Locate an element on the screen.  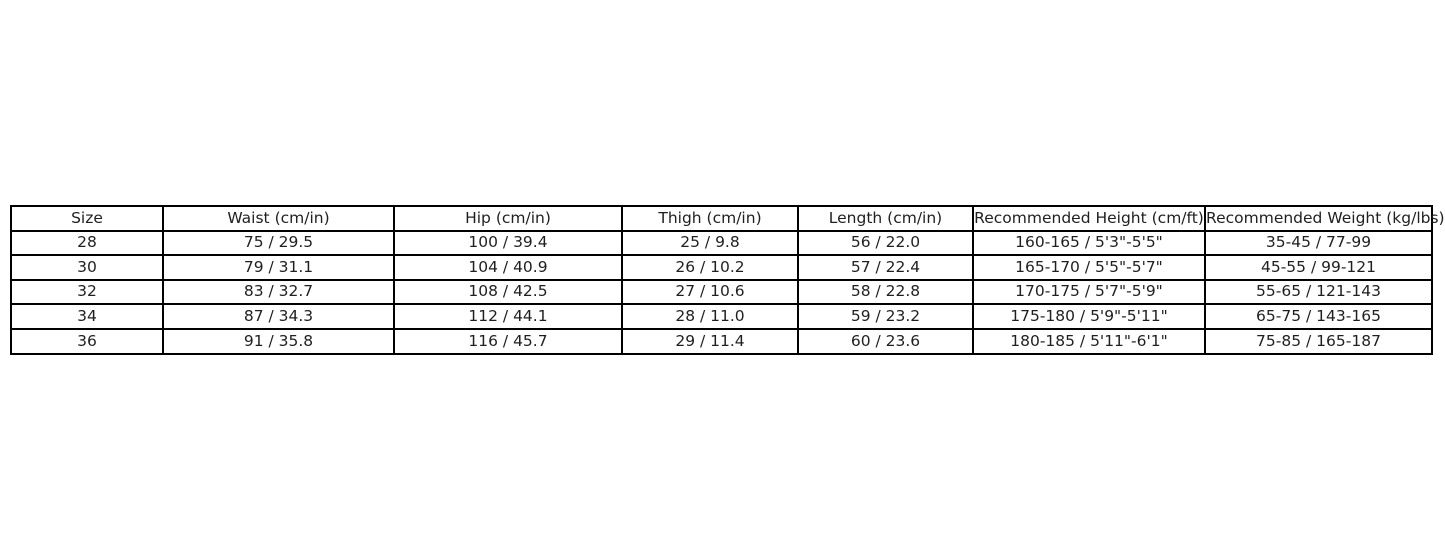
col-header-size: Size is located at coordinates (87, 218).